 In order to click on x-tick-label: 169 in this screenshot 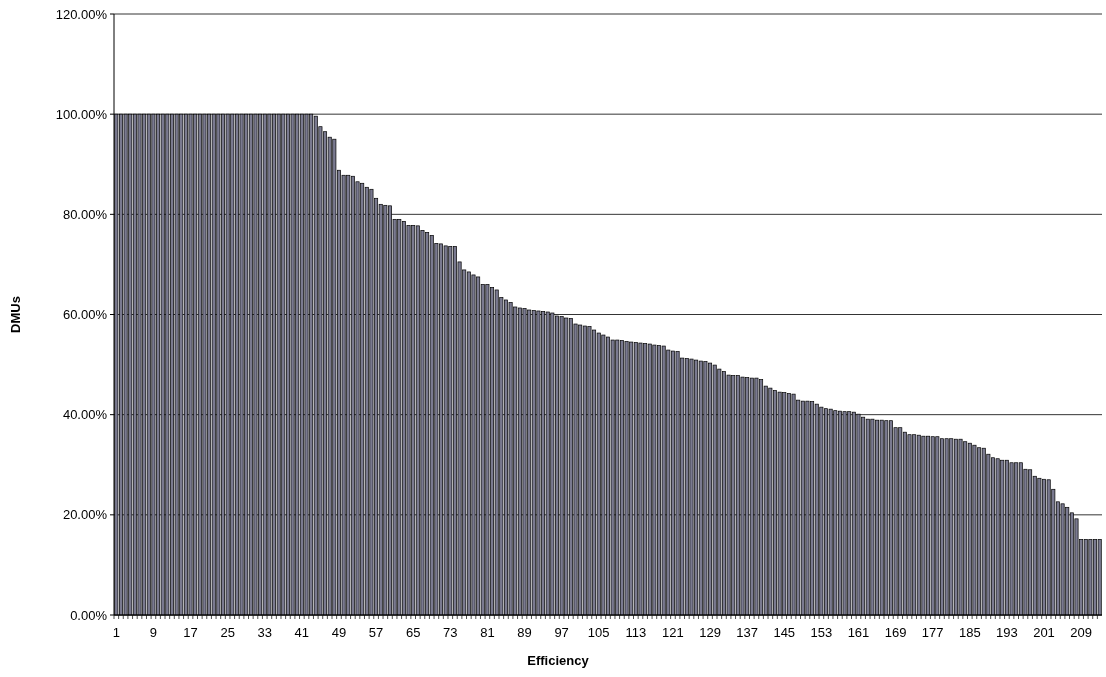, I will do `click(895, 632)`.